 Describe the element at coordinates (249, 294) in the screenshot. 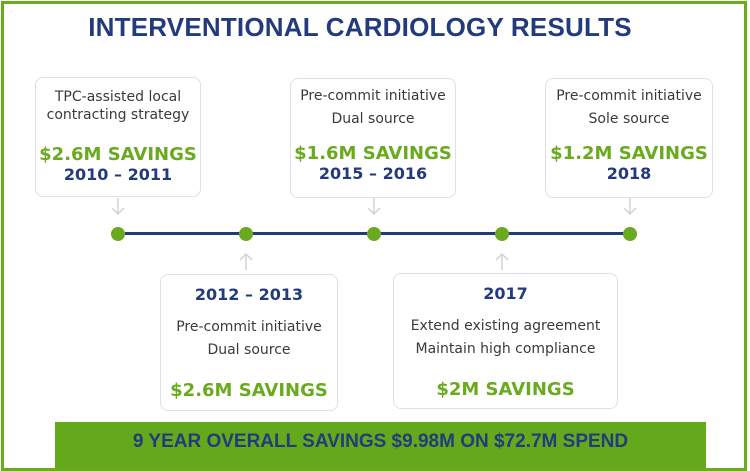

I see `milestone-years: 2012 – 2013` at that location.